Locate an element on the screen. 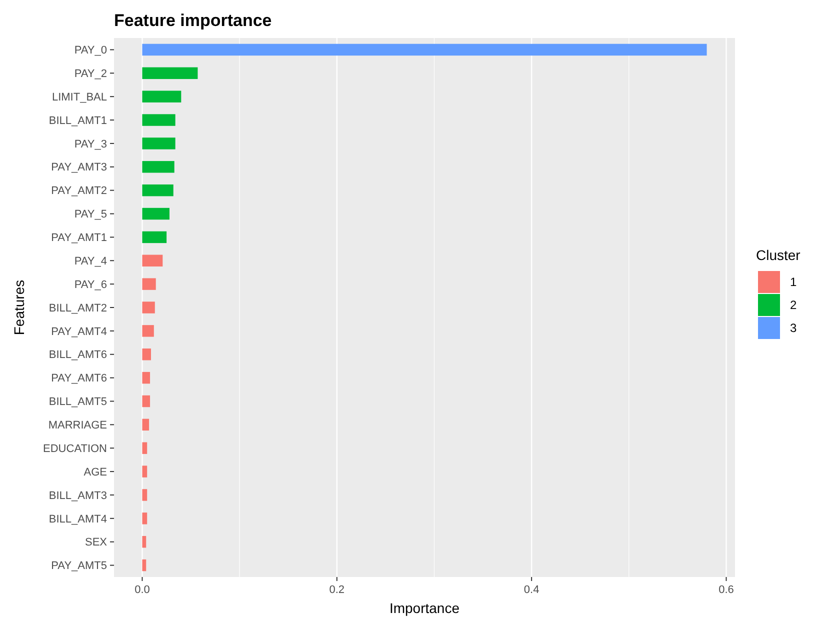 The width and height of the screenshot is (813, 617). y-tick-label: PAY_AMT3 is located at coordinates (79, 168).